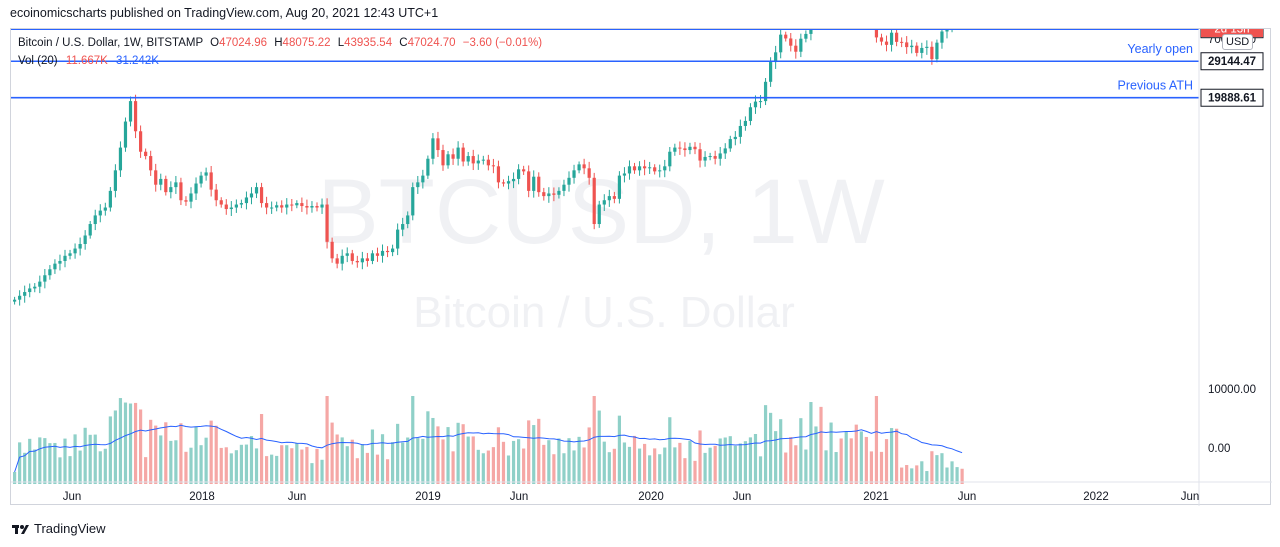  I want to click on tradingview-logo-icon, so click(21, 529).